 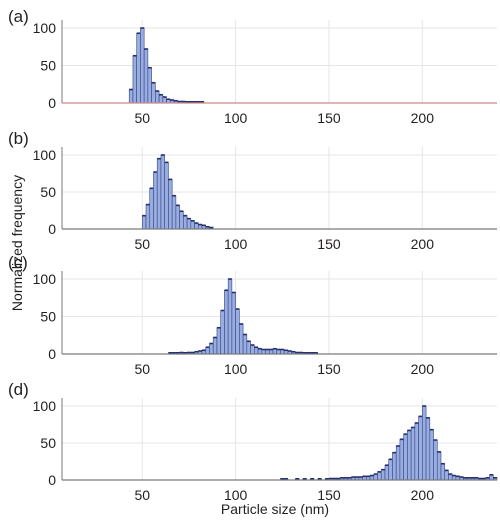 I want to click on panel-label: (b), so click(x=18, y=138).